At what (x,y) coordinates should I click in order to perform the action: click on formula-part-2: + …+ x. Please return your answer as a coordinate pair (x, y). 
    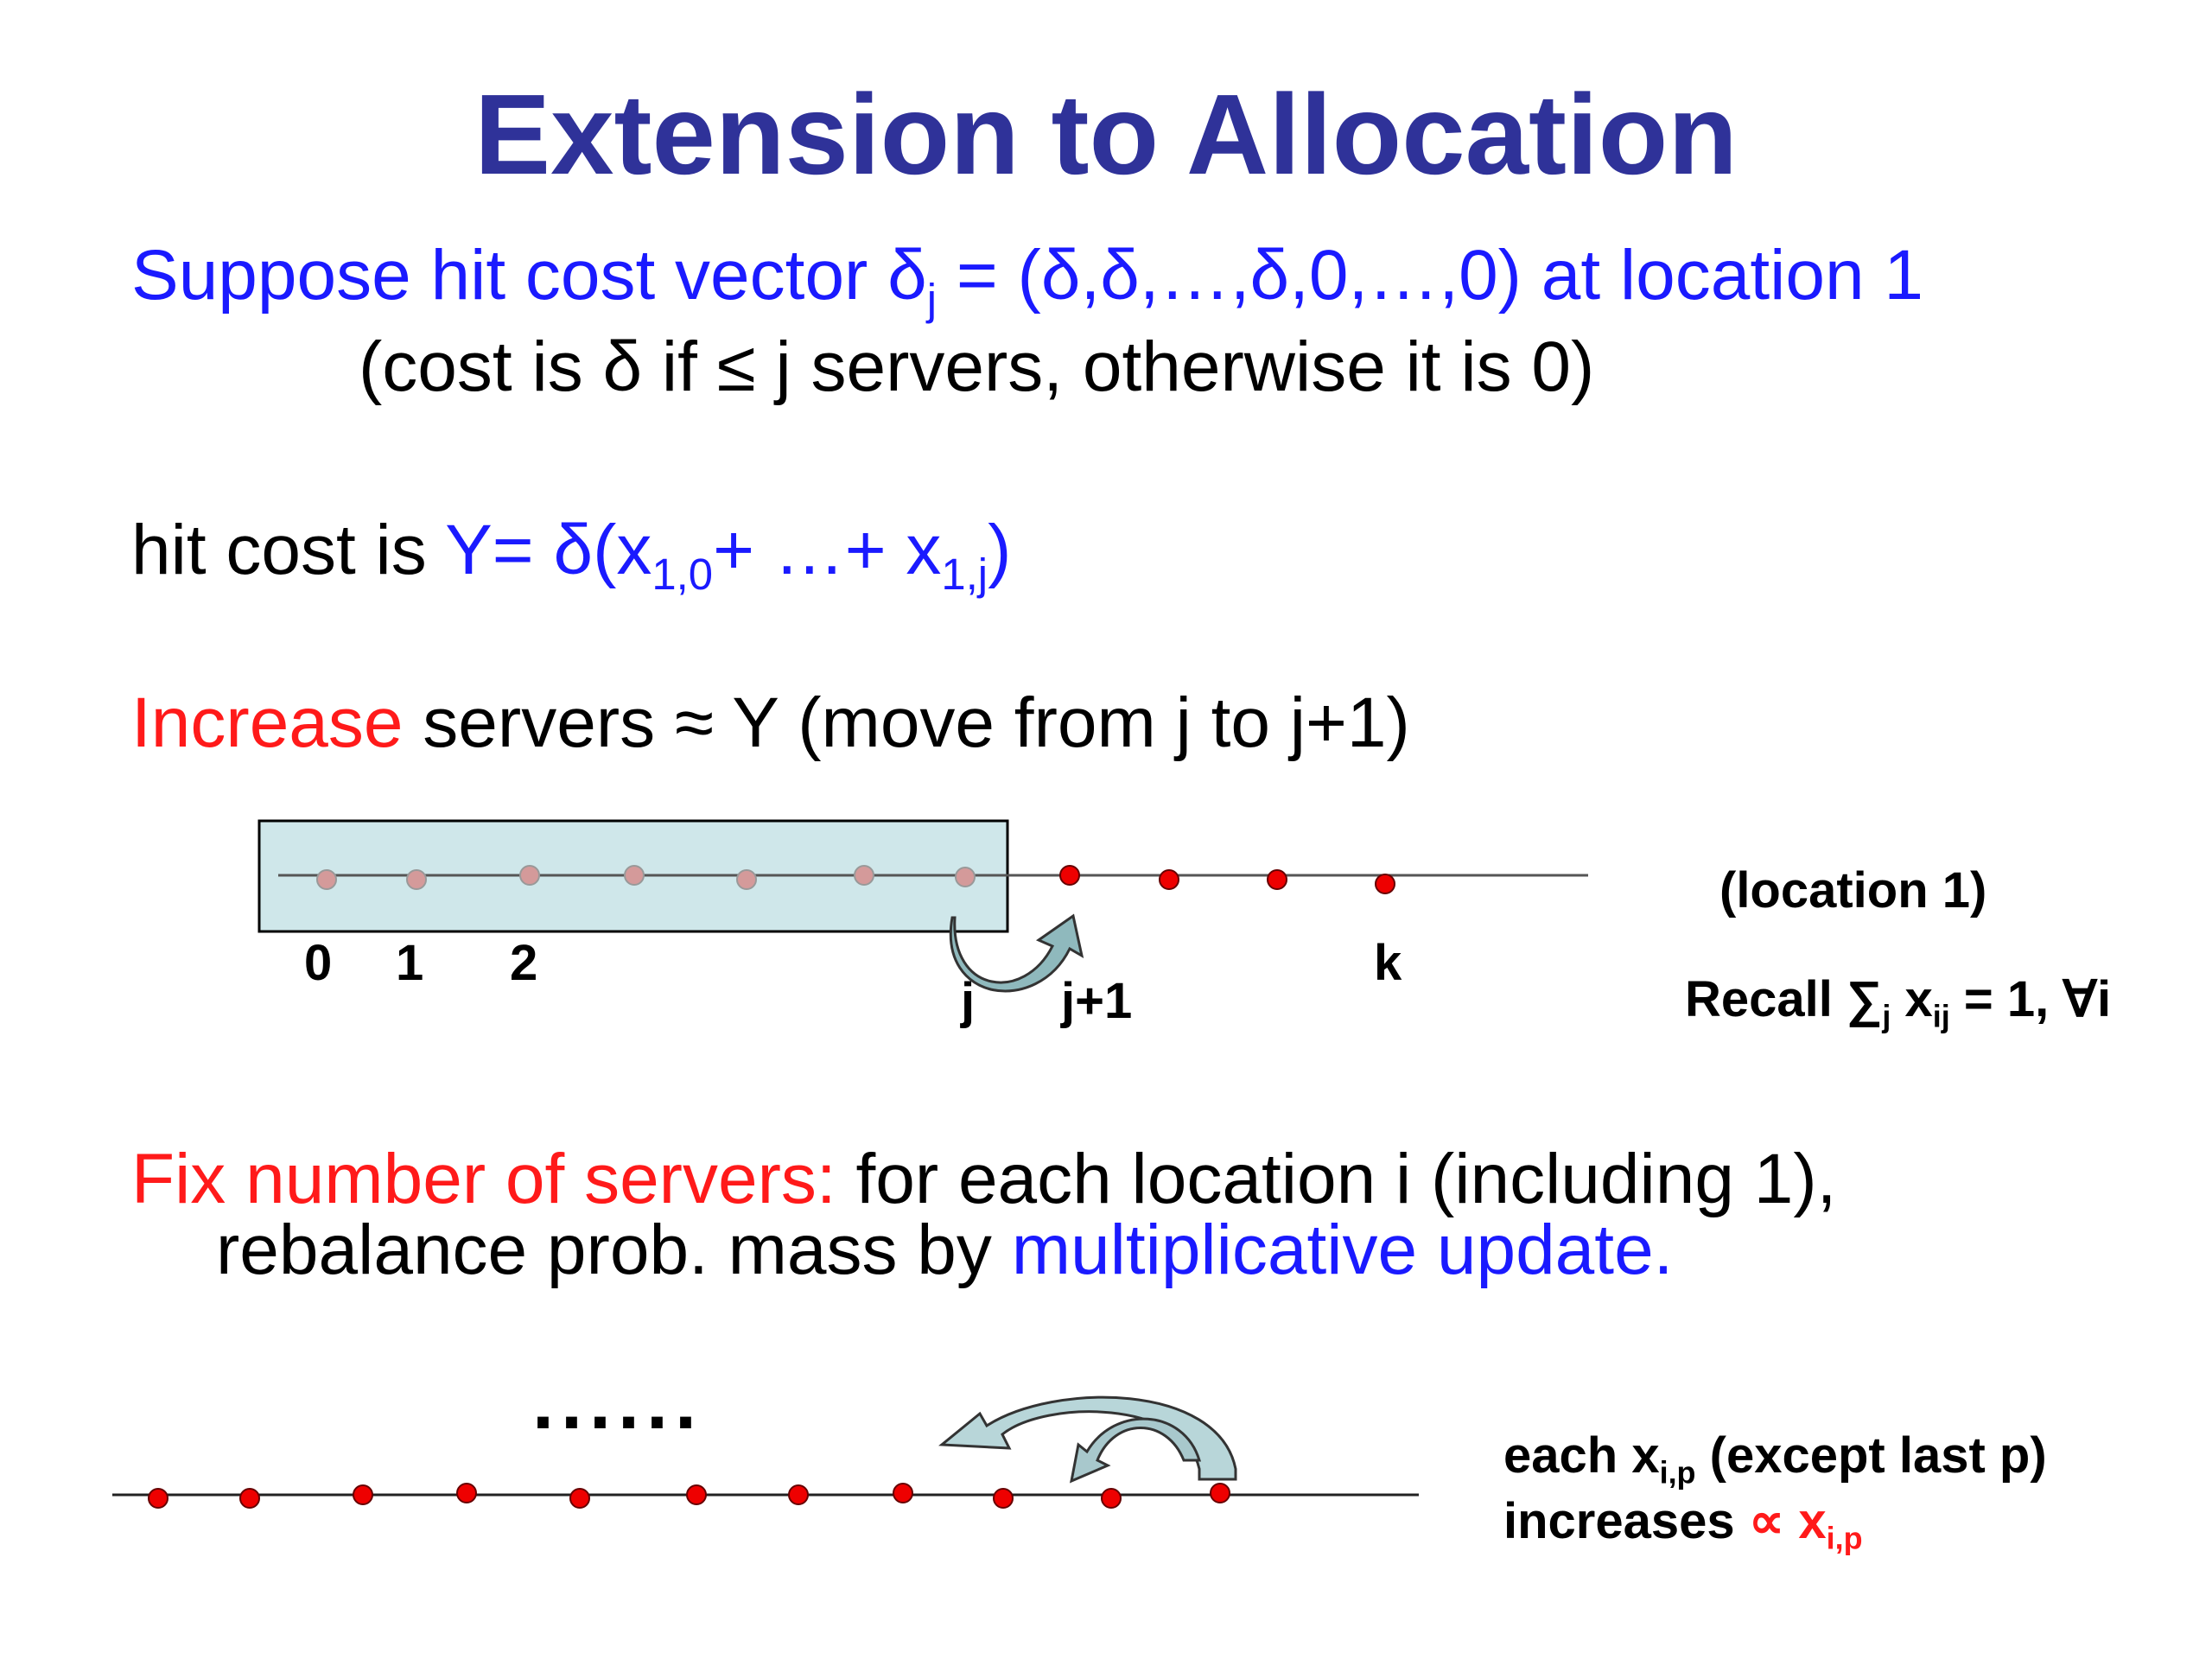
    Looking at the image, I should click on (827, 550).